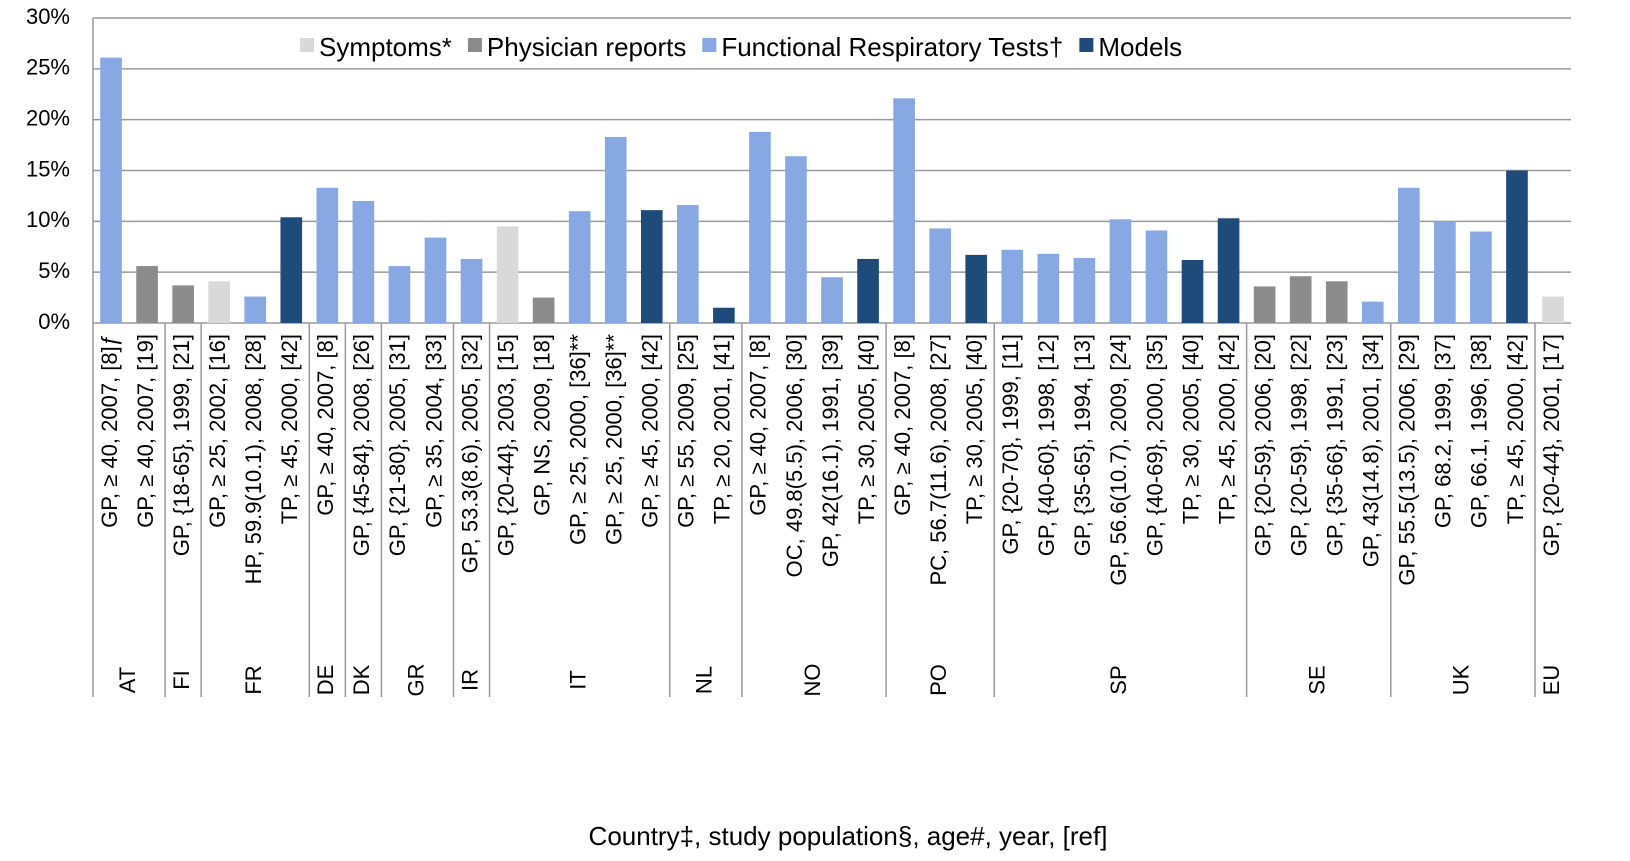 This screenshot has width=1630, height=861. I want to click on x-tick-label: GP, {20-70}, 1999, [11], so click(1010, 444).